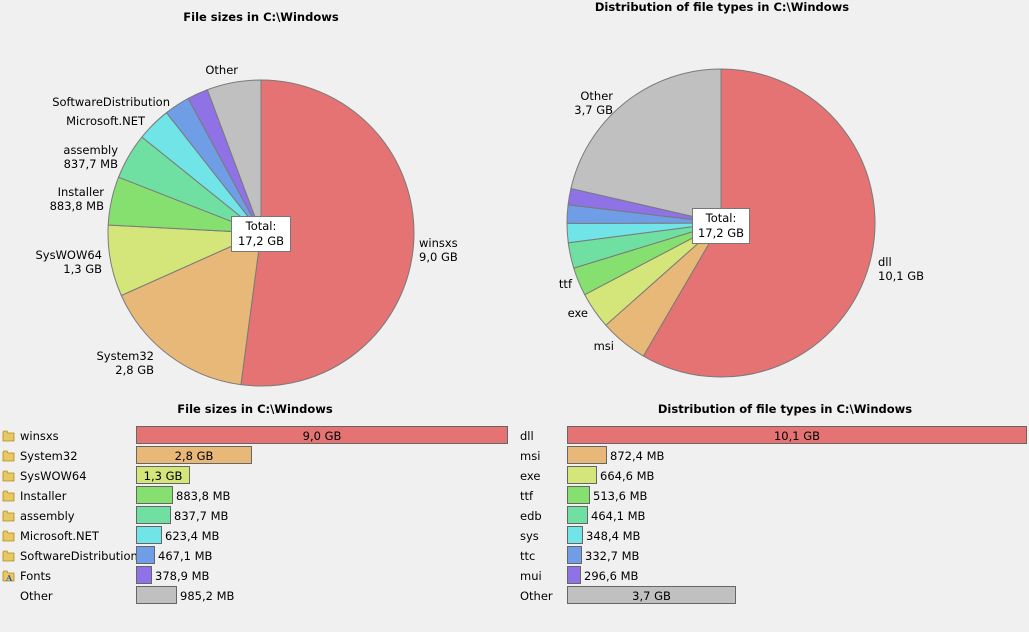  Describe the element at coordinates (234, 156) in the screenshot. I see `left-pie-slice-other` at that location.